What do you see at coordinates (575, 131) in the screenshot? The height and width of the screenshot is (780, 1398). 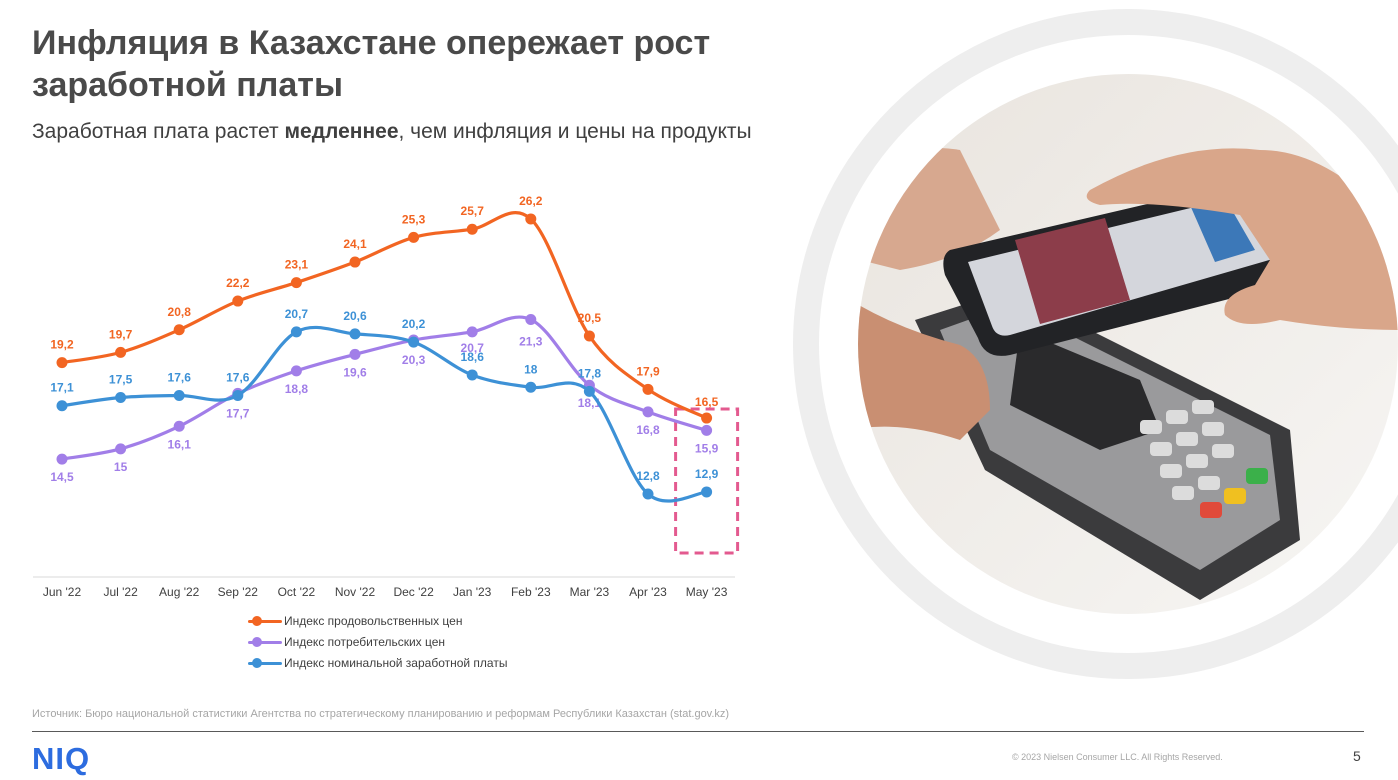 I see `subtitle-text-end: , чем инфляция и цены на продукты` at bounding box center [575, 131].